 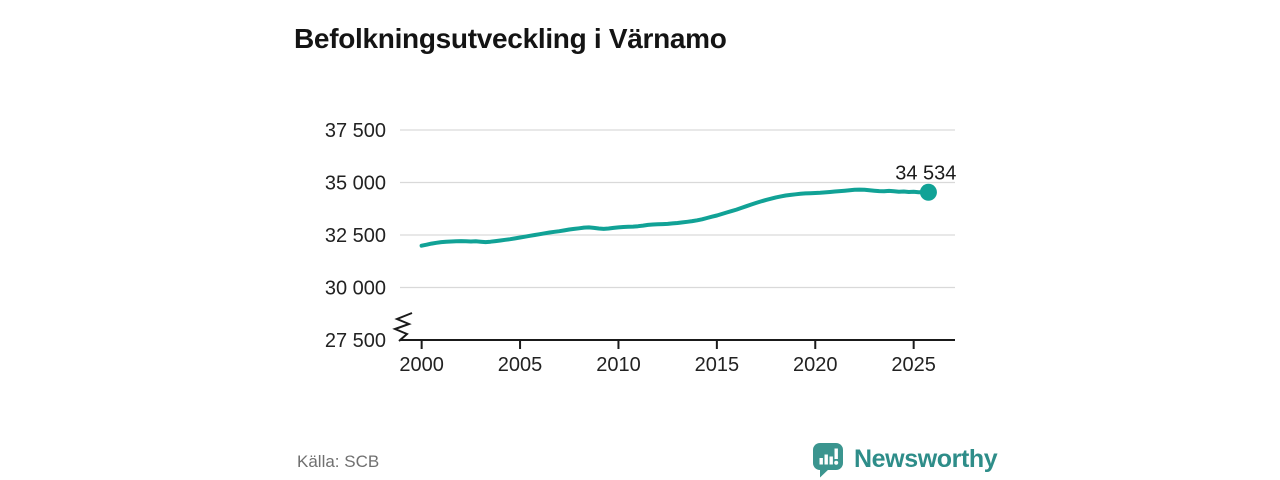 I want to click on series-end-value-label: 34 534, so click(x=925, y=173).